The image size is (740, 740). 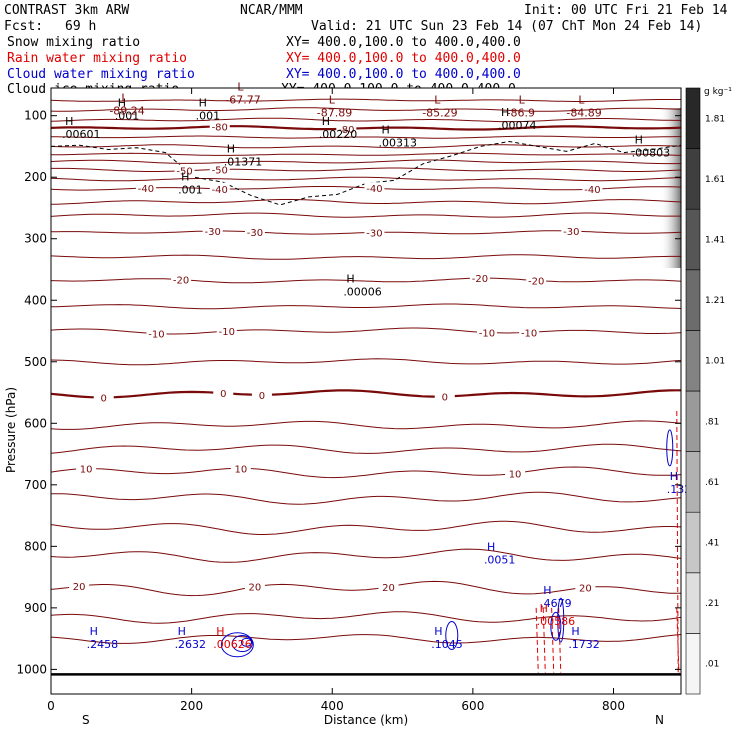 I want to click on y-tick-label: 800, so click(x=35, y=546).